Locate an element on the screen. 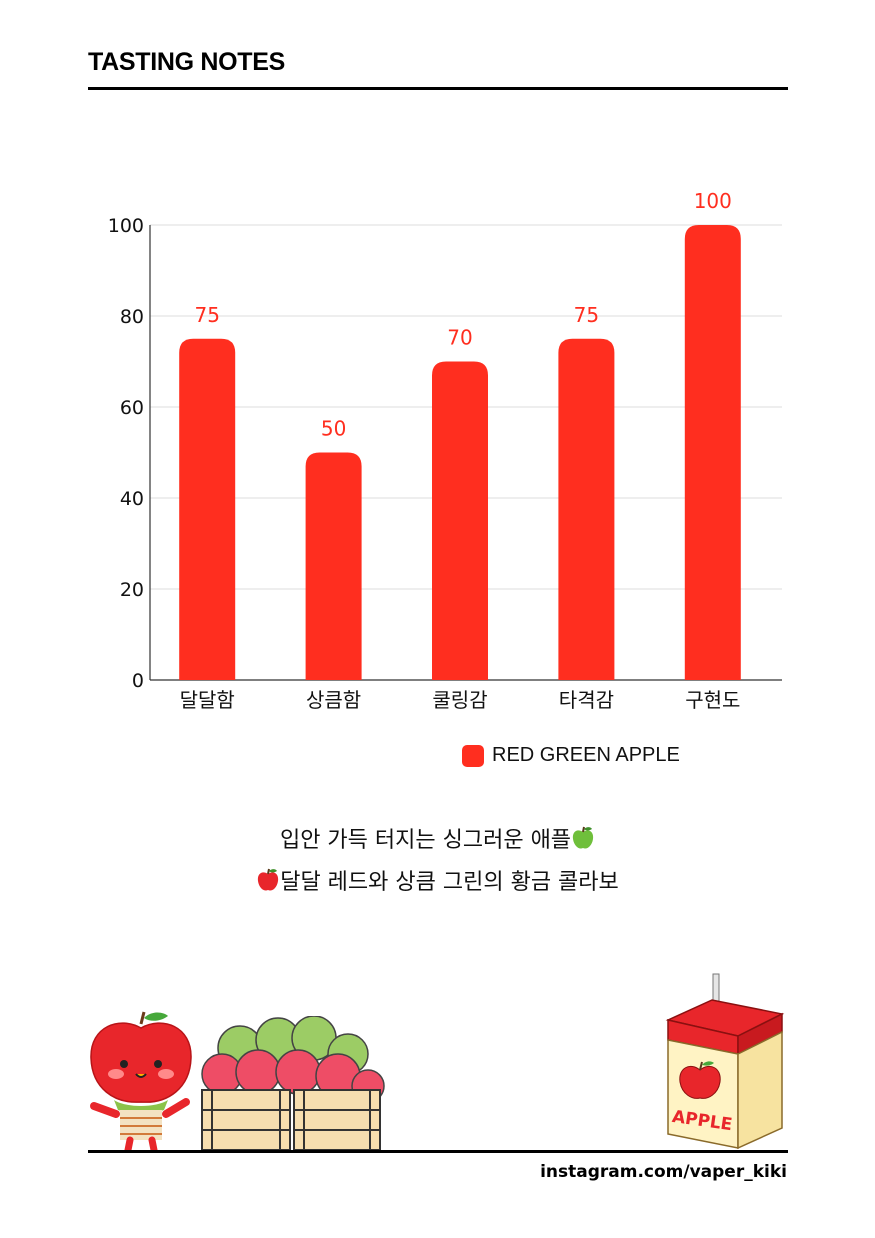 The image size is (875, 1238). x-tick-label: 타격감 is located at coordinates (586, 700).